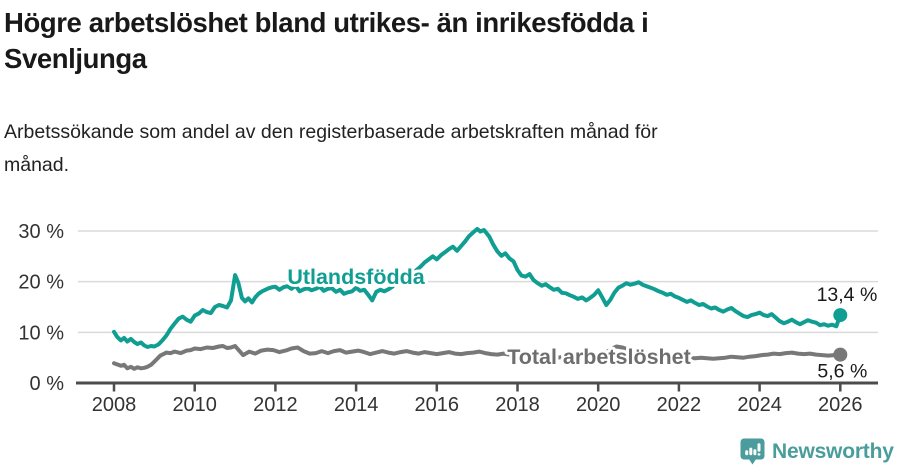 This screenshot has height=474, width=900. What do you see at coordinates (114, 405) in the screenshot?
I see `x-axis-tick-label: 2008` at bounding box center [114, 405].